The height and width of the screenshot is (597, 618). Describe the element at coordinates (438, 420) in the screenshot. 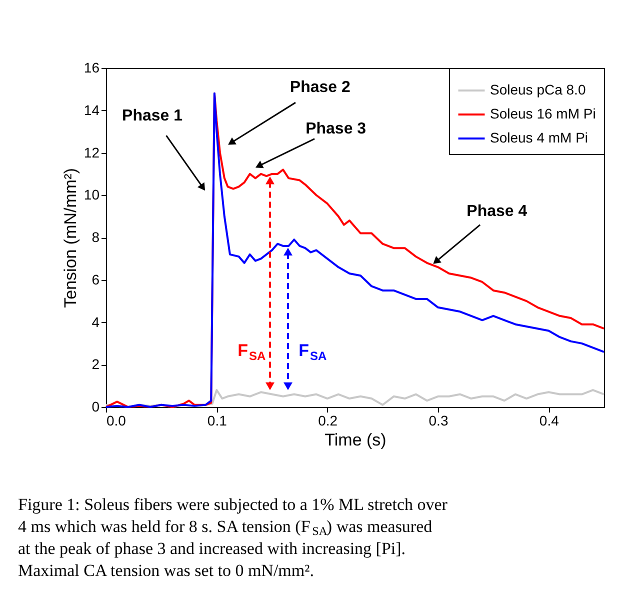

I see `x-tick-label: 0.3` at that location.